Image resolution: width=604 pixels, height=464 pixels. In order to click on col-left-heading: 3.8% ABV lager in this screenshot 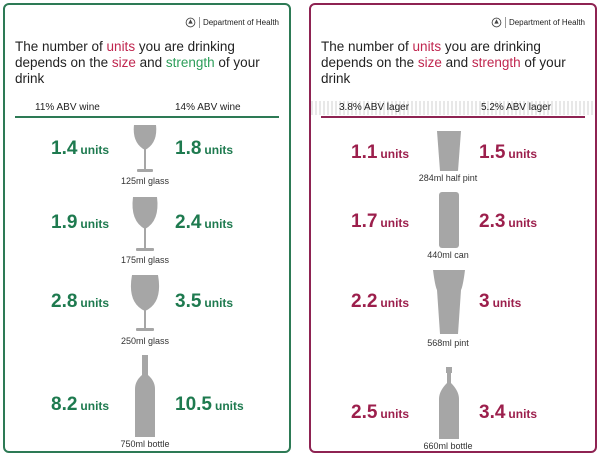, I will do `click(374, 107)`.